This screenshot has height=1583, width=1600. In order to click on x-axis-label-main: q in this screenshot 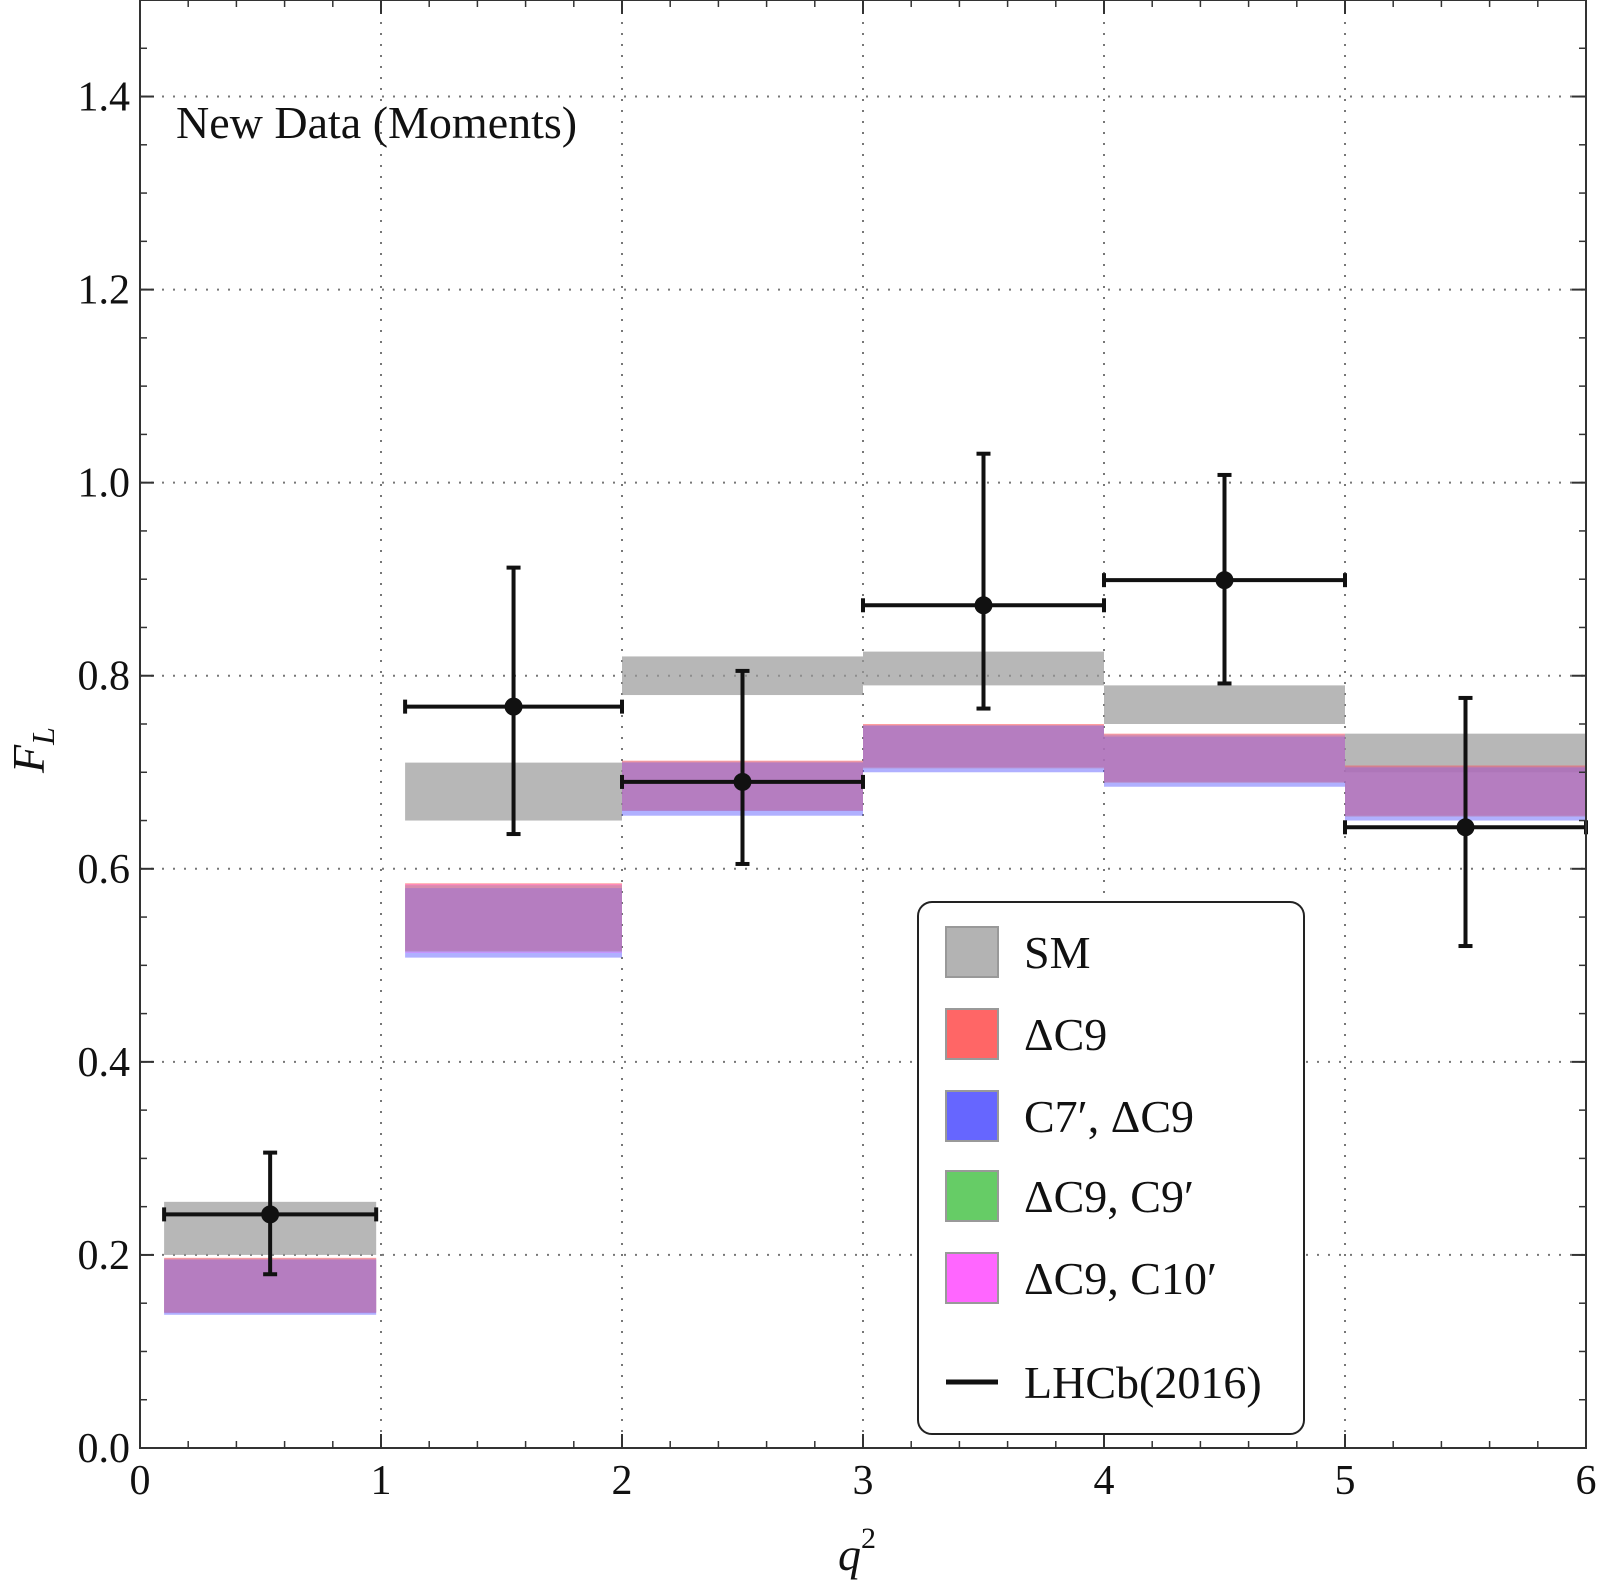, I will do `click(849, 1554)`.